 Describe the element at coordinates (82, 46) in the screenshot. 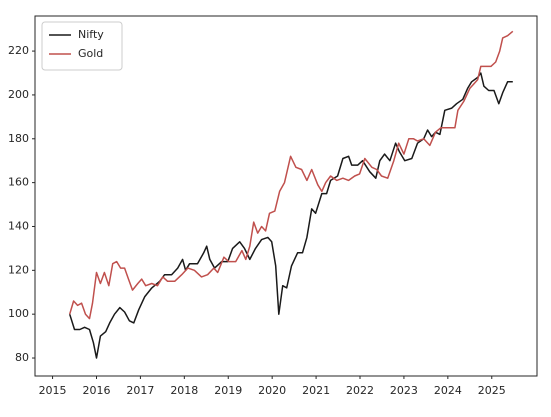

I see `legend-box` at that location.